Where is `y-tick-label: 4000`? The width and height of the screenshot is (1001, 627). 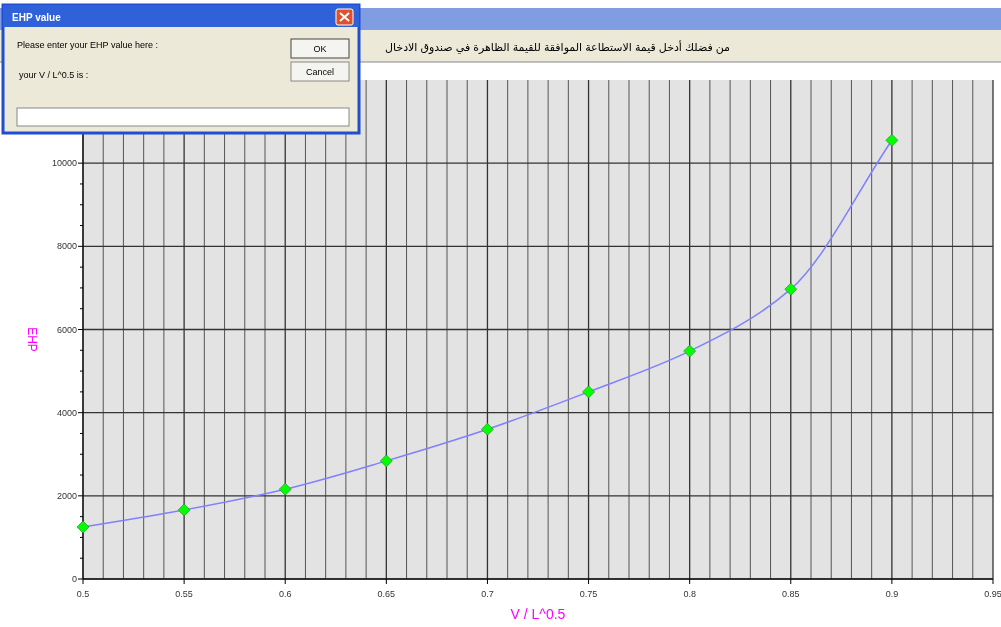 y-tick-label: 4000 is located at coordinates (66, 412).